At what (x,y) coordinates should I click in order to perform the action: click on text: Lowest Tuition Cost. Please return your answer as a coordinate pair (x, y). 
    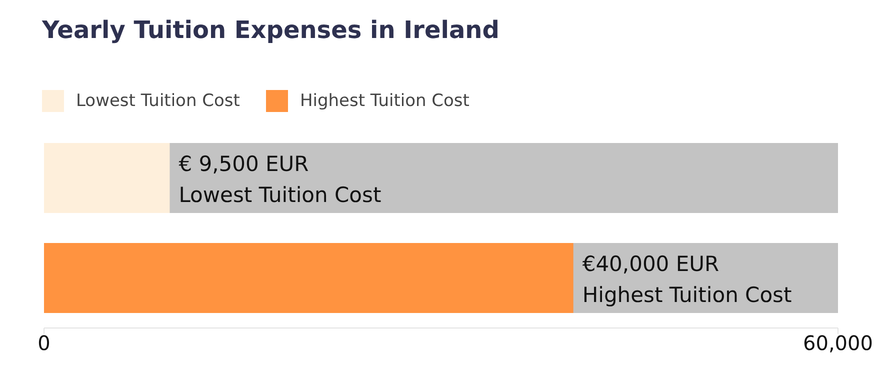
    Looking at the image, I should click on (280, 195).